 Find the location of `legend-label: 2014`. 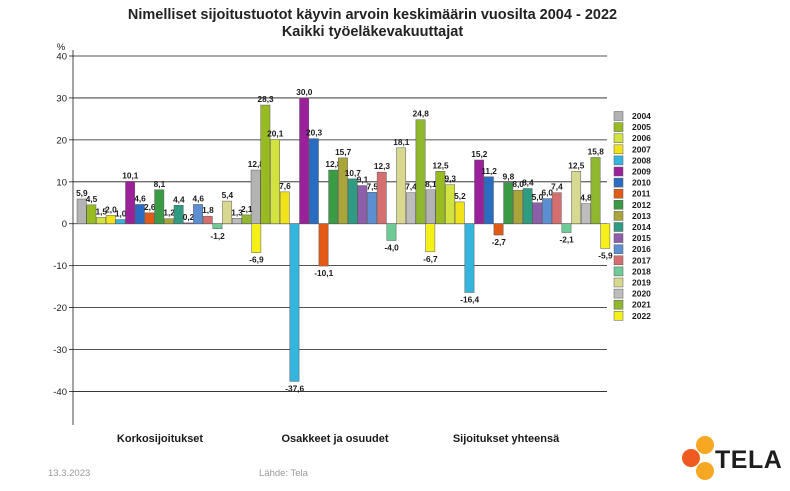

legend-label: 2014 is located at coordinates (641, 227).